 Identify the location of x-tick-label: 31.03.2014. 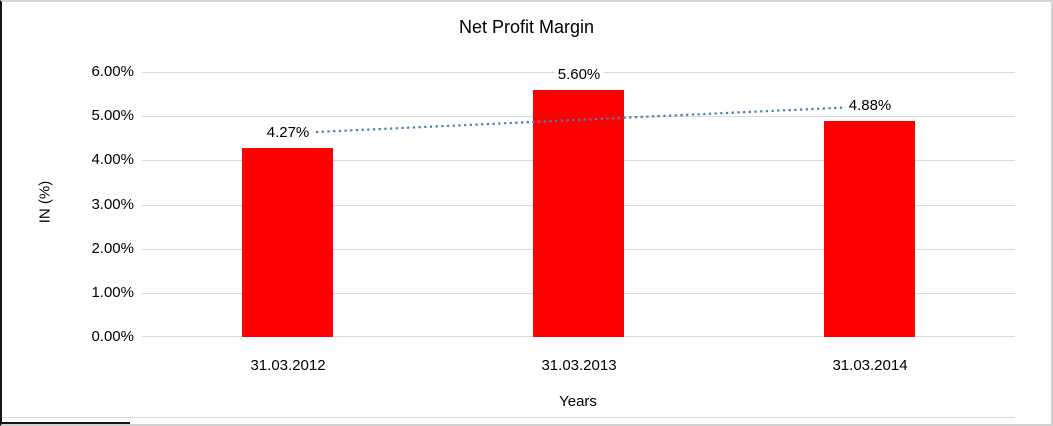
(870, 365).